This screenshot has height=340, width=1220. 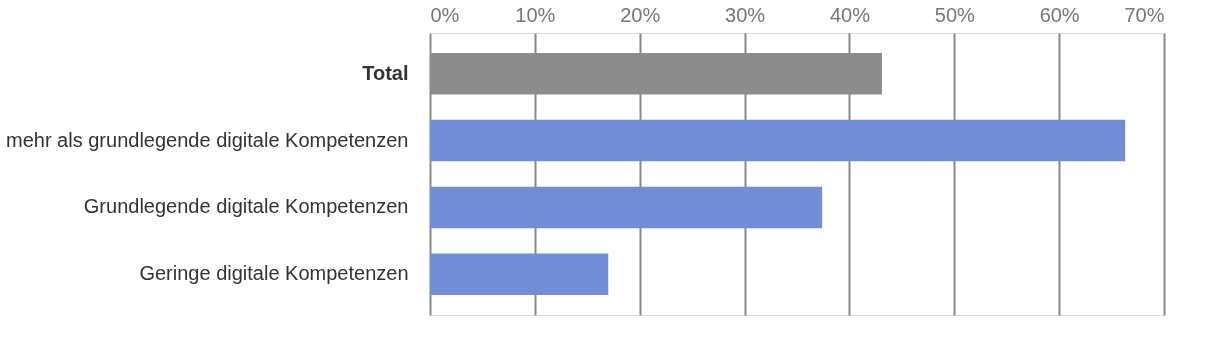 What do you see at coordinates (745, 14) in the screenshot?
I see `x-tick-label: 30%` at bounding box center [745, 14].